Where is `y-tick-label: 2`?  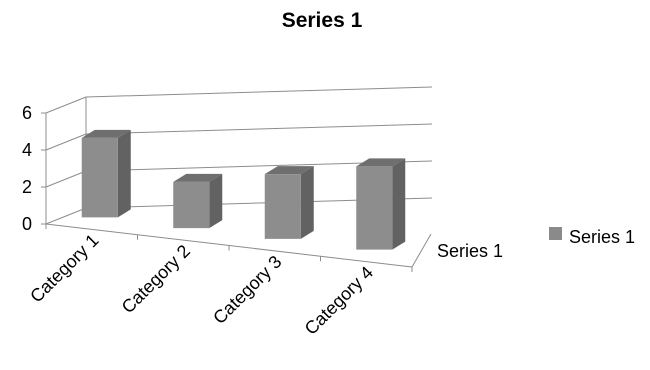 y-tick-label: 2 is located at coordinates (27, 187).